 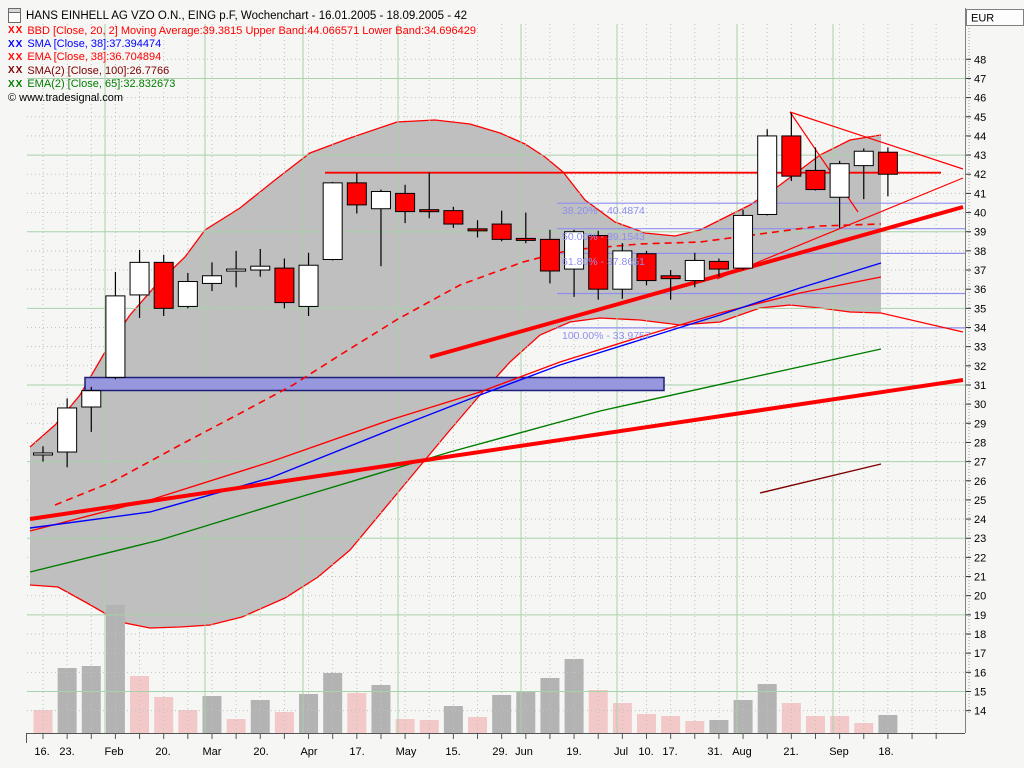 What do you see at coordinates (645, 752) in the screenshot?
I see `x-axis-tick-label: 10.` at bounding box center [645, 752].